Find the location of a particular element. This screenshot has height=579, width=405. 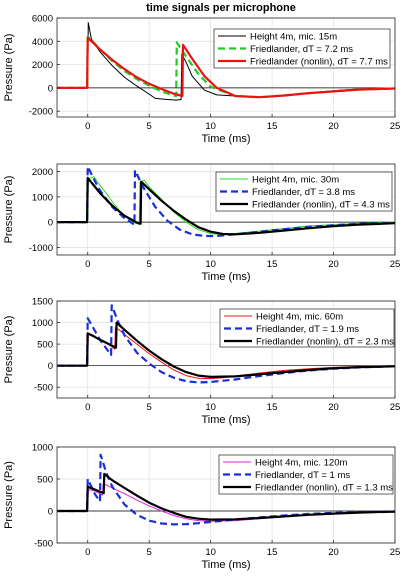

y-tick-label: 1500 is located at coordinates (42, 302).